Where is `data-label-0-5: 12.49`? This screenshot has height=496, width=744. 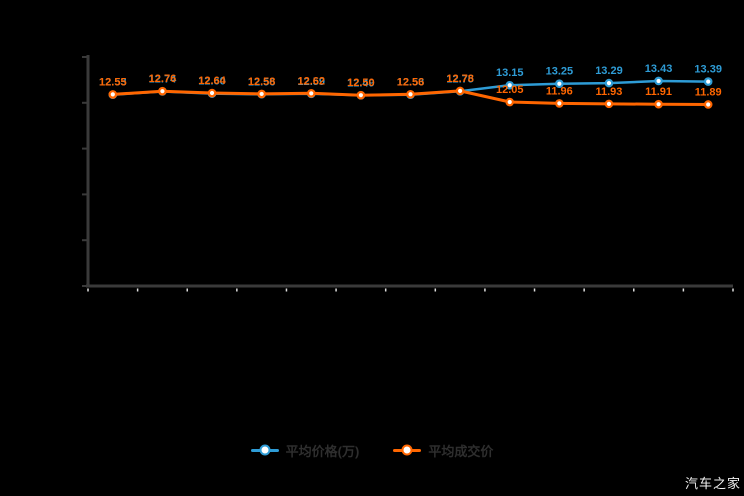
data-label-0-5: 12.49 is located at coordinates (361, 83).